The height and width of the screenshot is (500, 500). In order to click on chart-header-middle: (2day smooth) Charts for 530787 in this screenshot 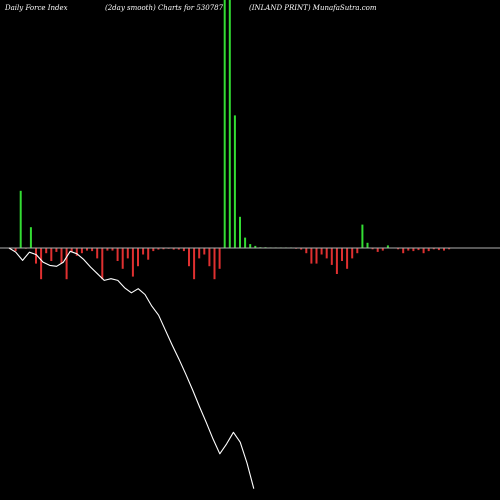, I will do `click(164, 8)`.